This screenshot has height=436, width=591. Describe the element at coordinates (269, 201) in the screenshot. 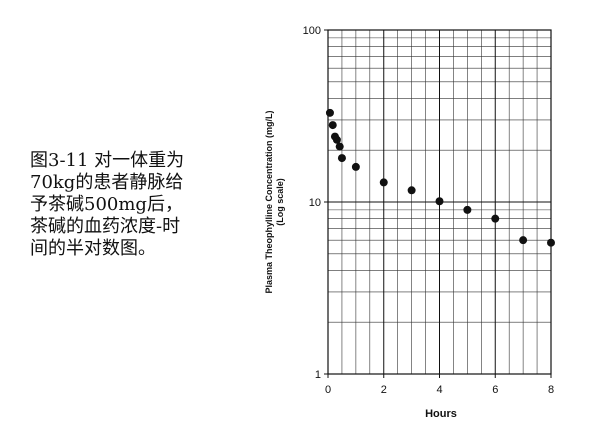

I see `y-axis-label: Plasma Theophylline Concentration (mg/L)` at that location.